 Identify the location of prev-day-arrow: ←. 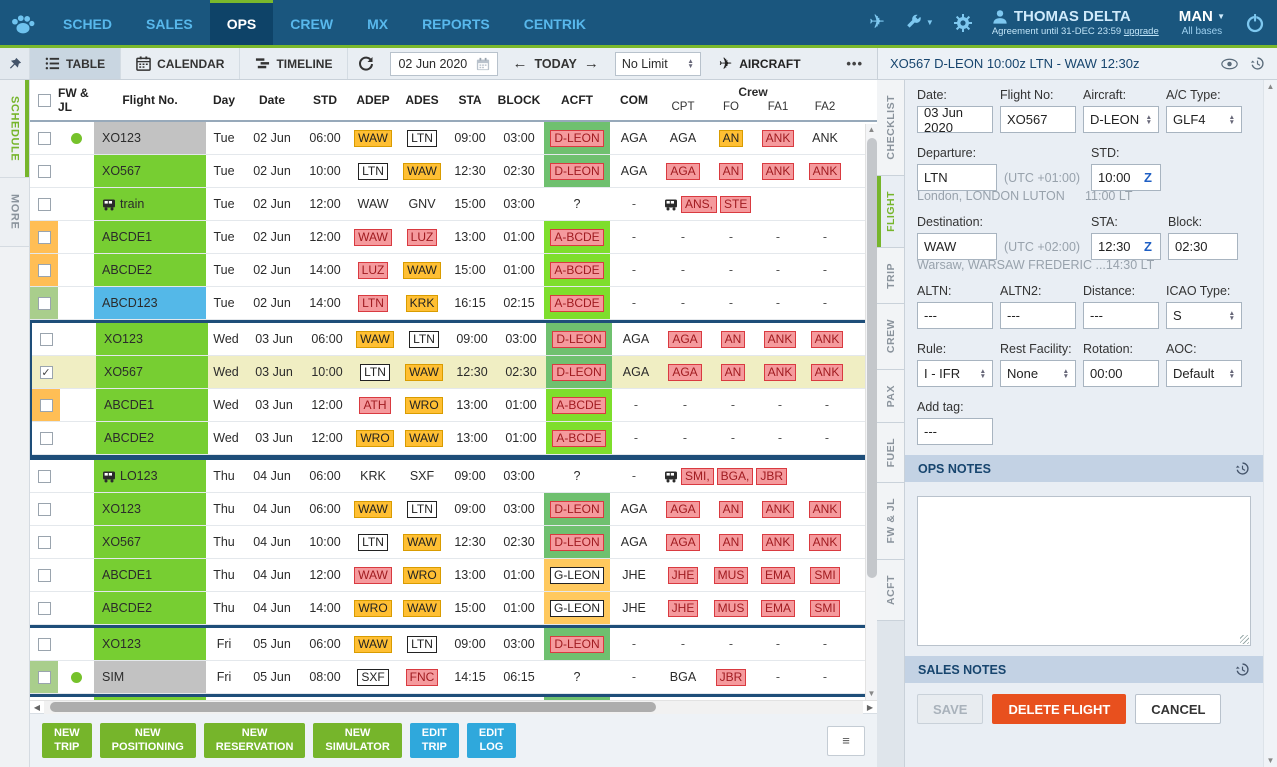
(520, 63).